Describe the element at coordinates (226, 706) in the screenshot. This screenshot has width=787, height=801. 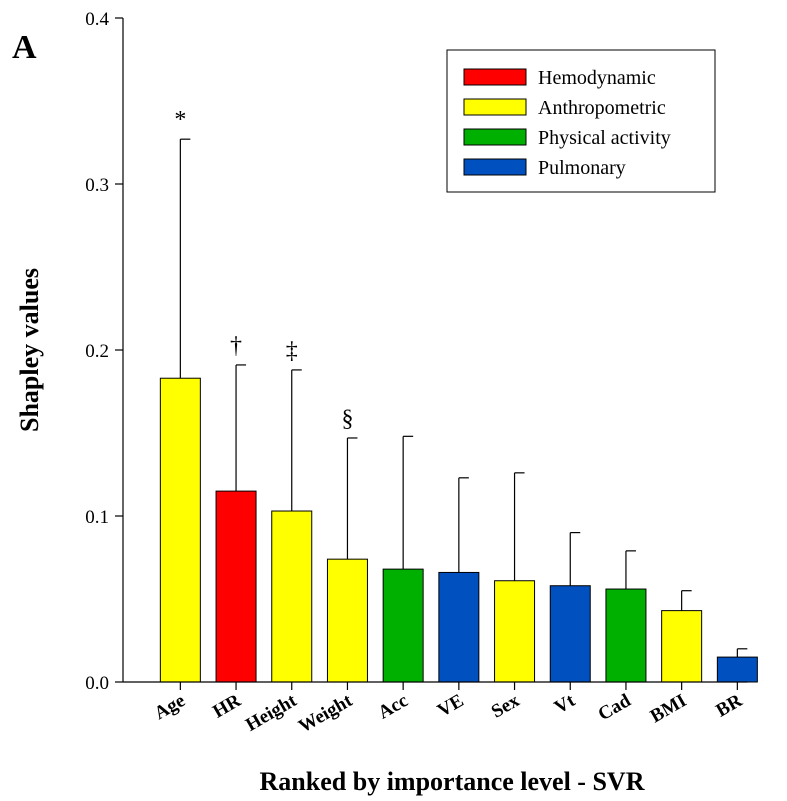
I see `x-tick-label: HR` at that location.